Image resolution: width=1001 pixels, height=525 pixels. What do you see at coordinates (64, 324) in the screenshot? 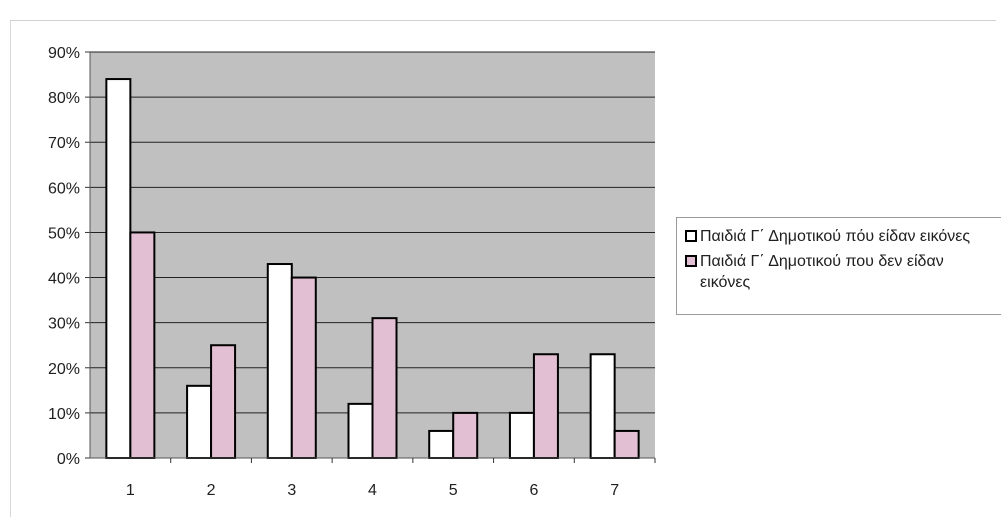
I see `y-tick-label: 30%` at bounding box center [64, 324].